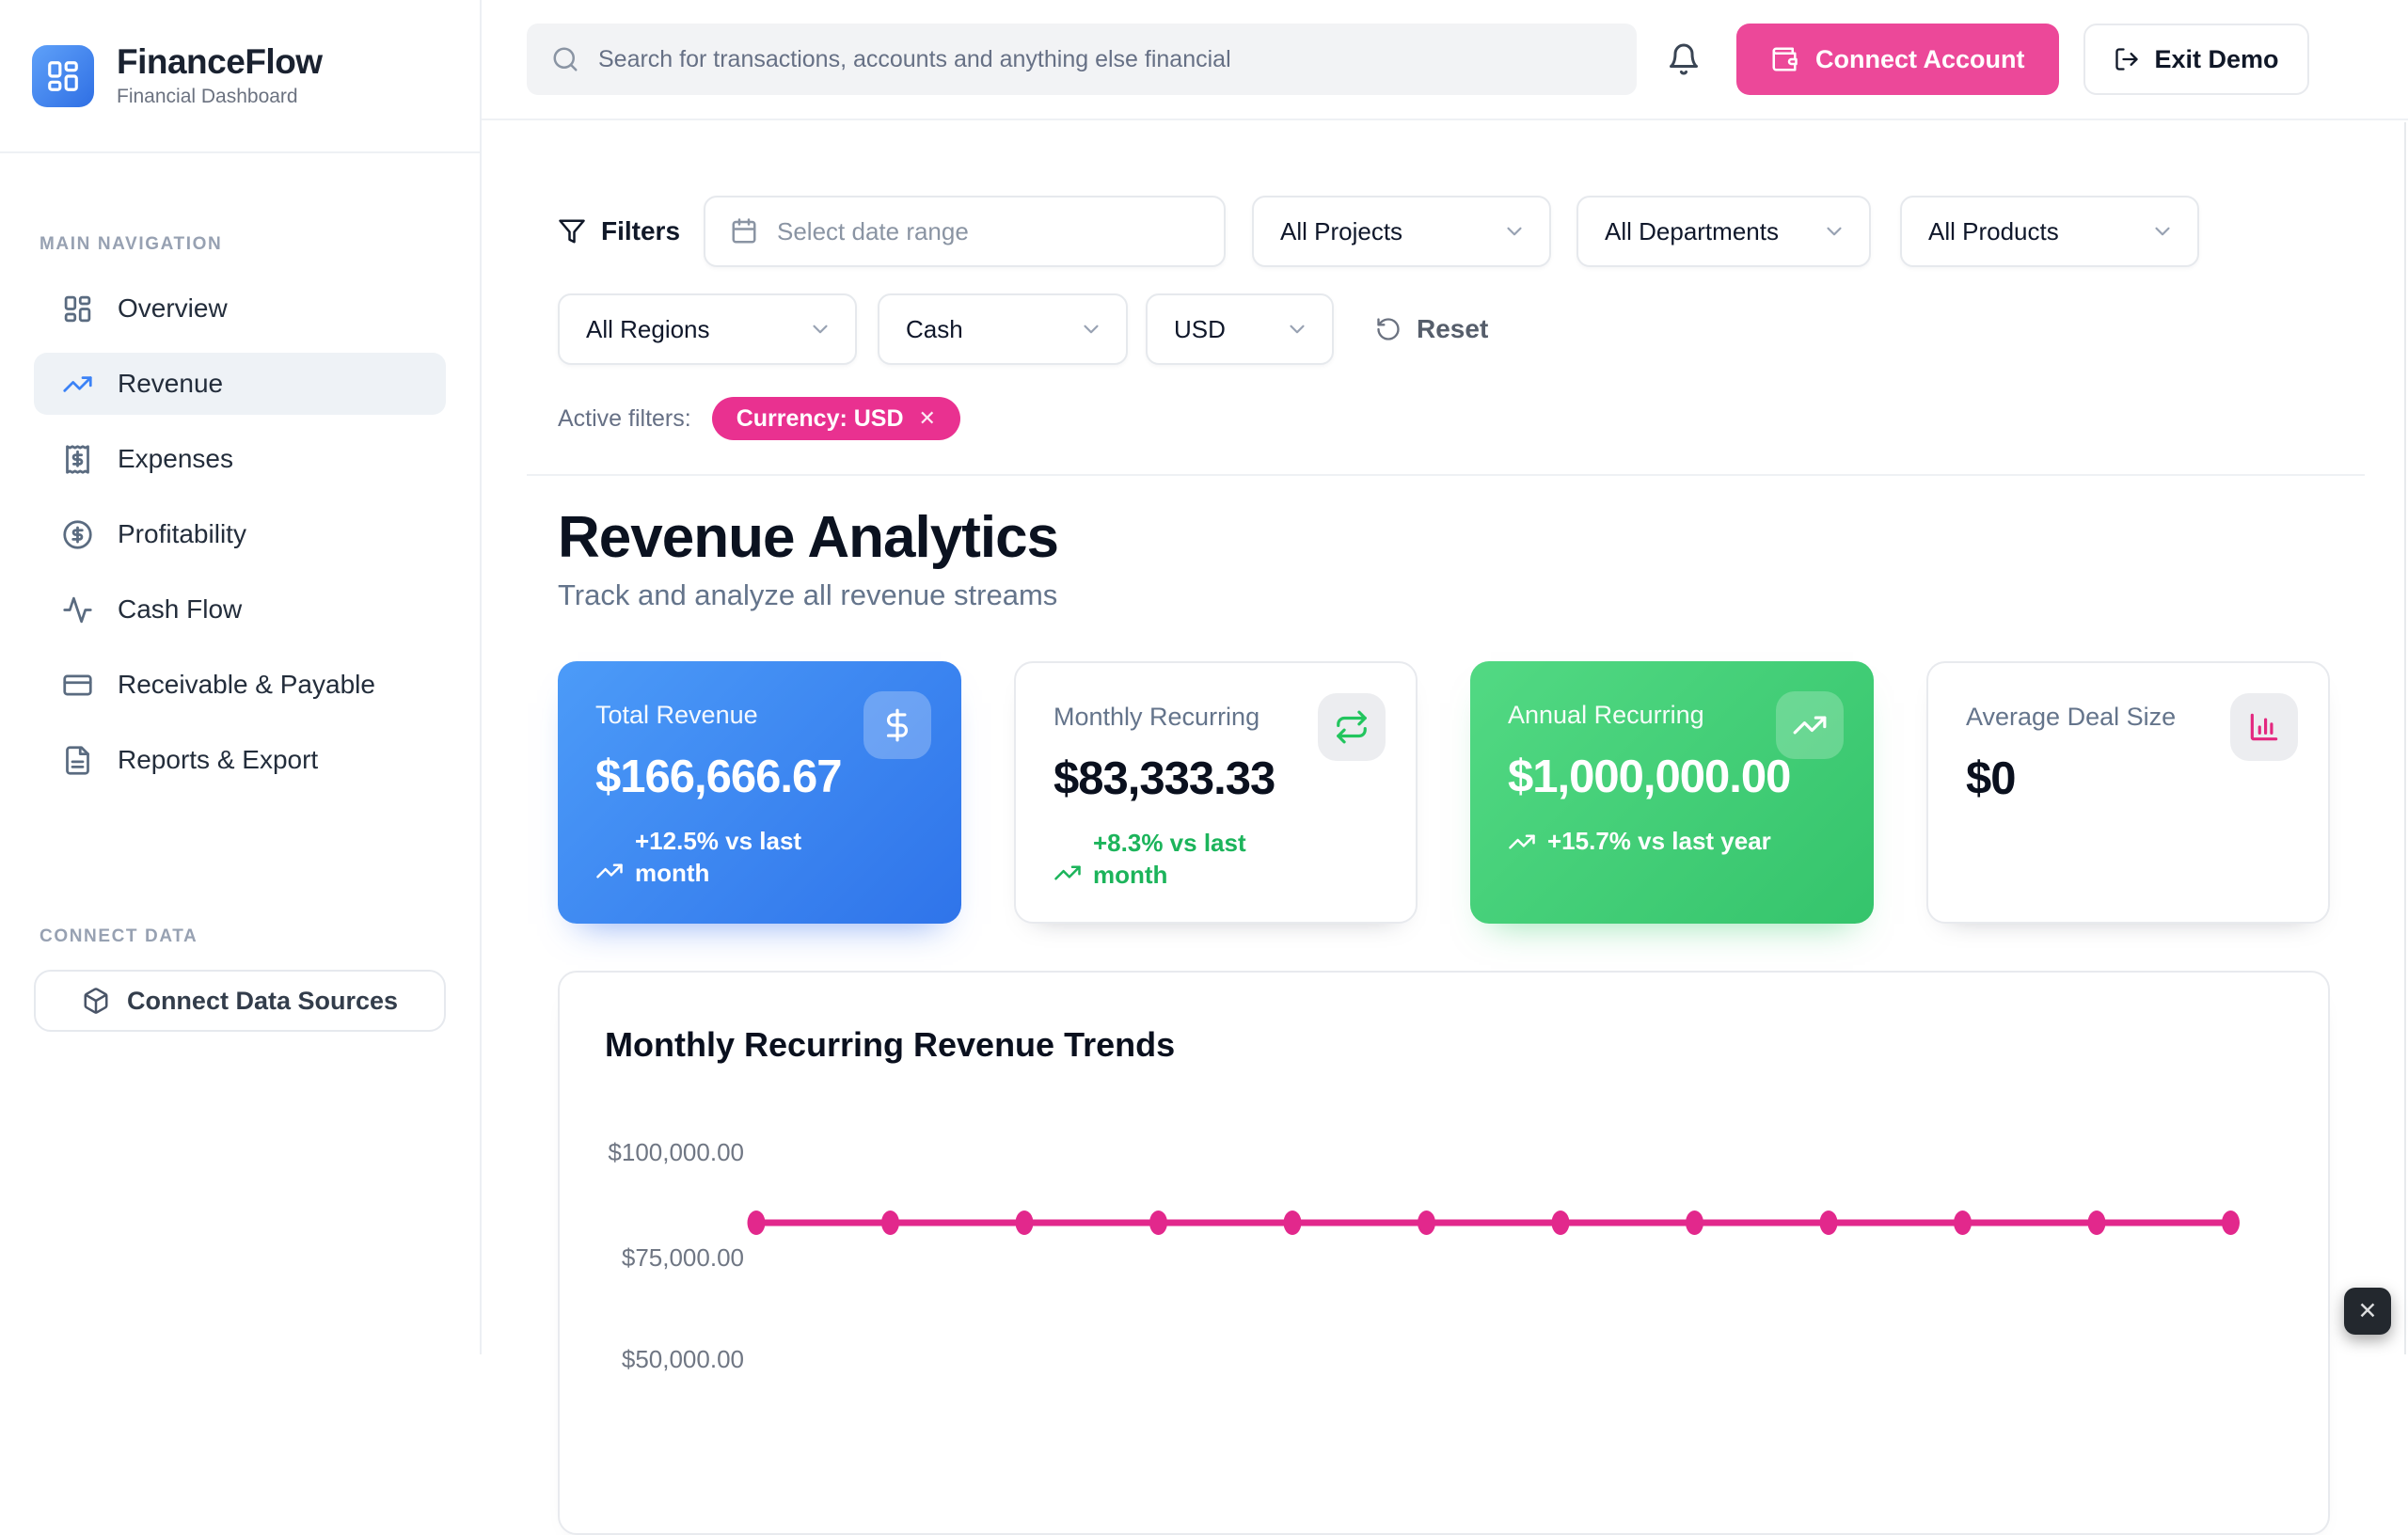 The width and height of the screenshot is (2408, 1535). Describe the element at coordinates (641, 230) in the screenshot. I see `filters-label-text: Filters` at that location.